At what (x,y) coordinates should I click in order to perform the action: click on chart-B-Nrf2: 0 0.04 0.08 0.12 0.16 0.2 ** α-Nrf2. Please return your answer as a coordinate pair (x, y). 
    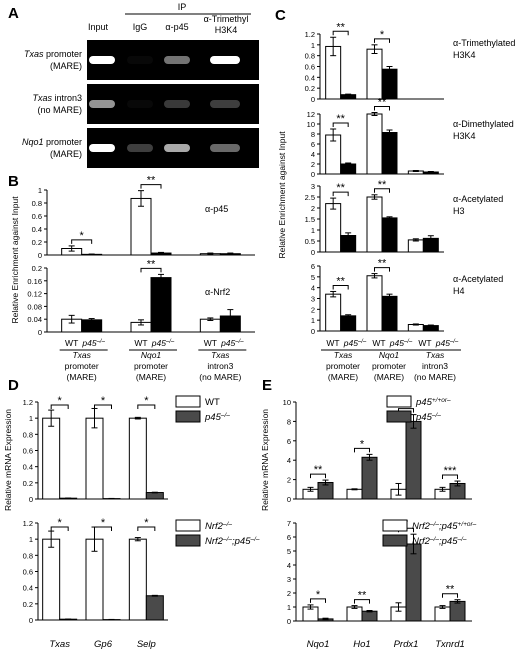
    Looking at the image, I should click on (141, 297).